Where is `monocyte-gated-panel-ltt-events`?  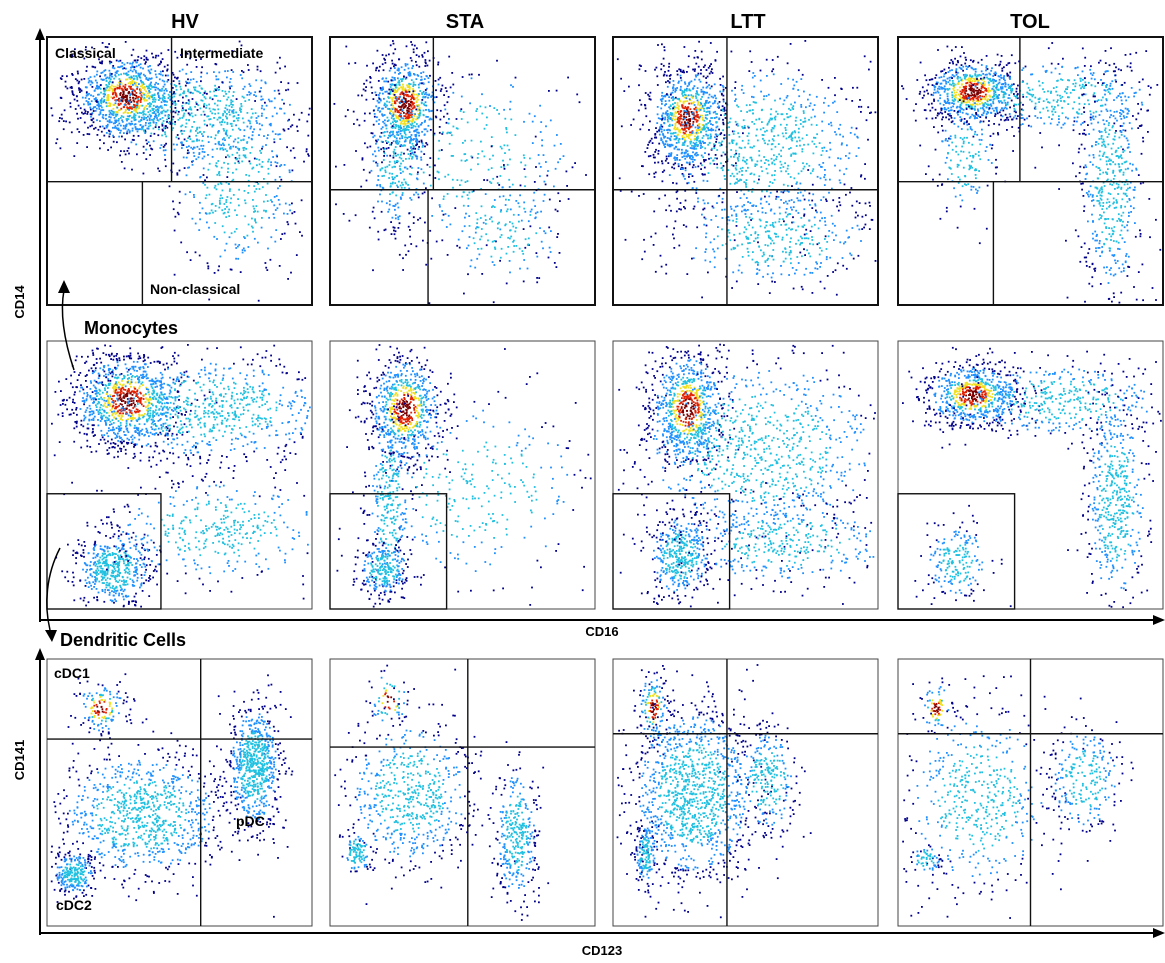
monocyte-gated-panel-ltt-events is located at coordinates (746, 169).